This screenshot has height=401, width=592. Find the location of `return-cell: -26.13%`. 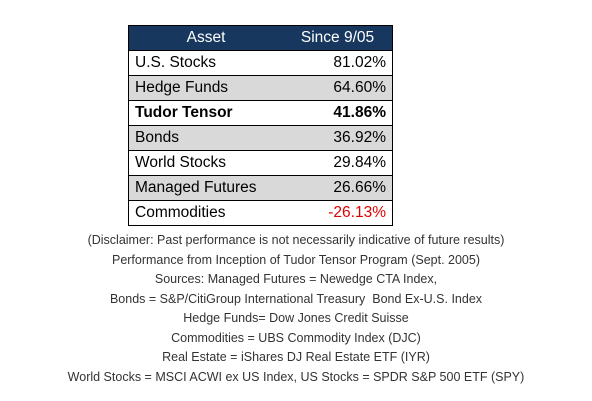

return-cell: -26.13% is located at coordinates (338, 213).